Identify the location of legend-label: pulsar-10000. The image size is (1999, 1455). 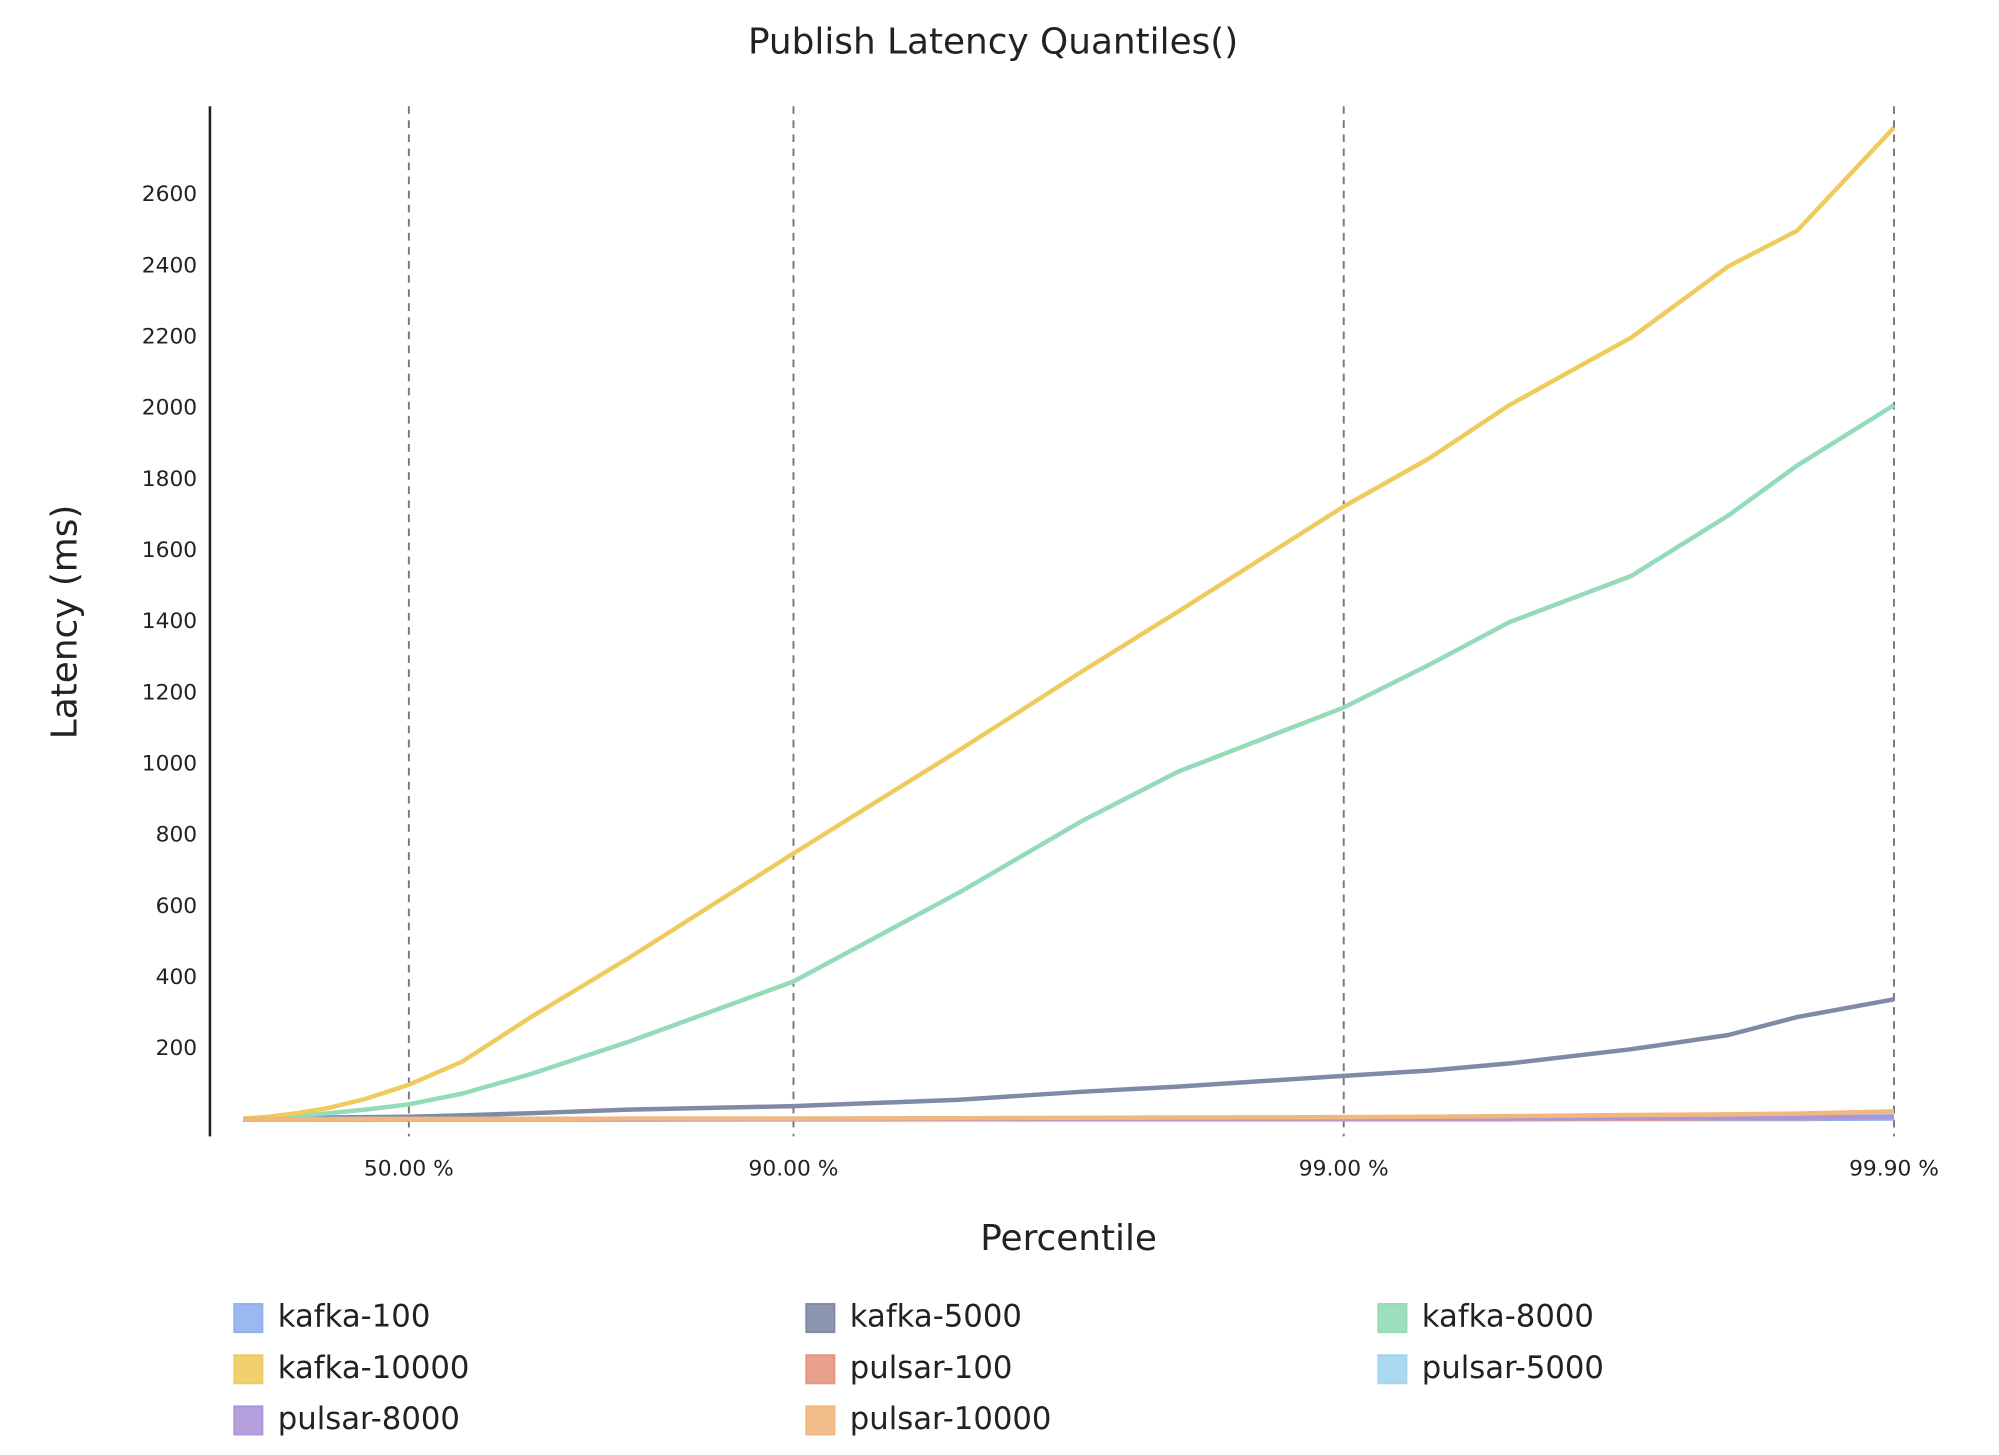
(951, 1419).